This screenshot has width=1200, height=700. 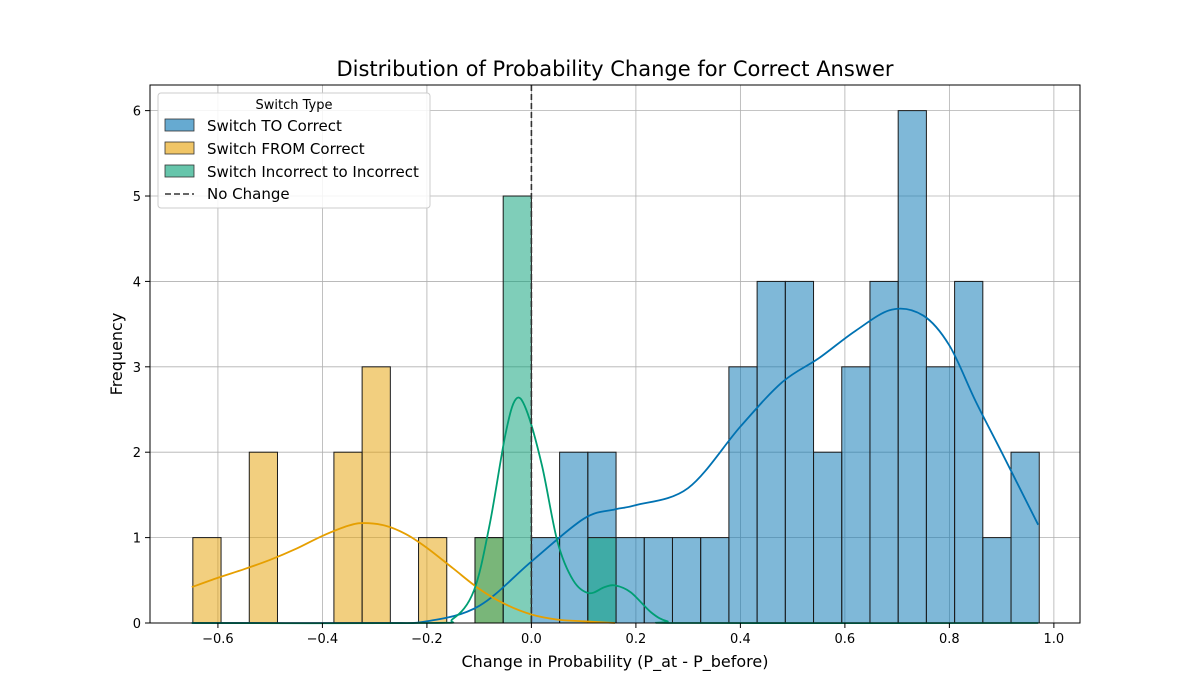 What do you see at coordinates (531, 639) in the screenshot?
I see `x-tick-label: 0.0` at bounding box center [531, 639].